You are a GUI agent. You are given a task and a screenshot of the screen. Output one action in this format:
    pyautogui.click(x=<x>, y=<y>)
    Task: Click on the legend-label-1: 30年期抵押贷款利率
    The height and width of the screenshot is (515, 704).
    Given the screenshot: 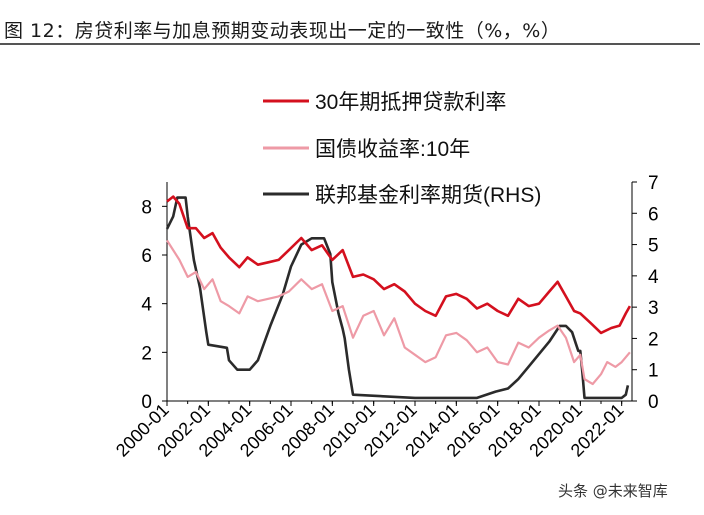 What is the action you would take?
    pyautogui.click(x=410, y=102)
    